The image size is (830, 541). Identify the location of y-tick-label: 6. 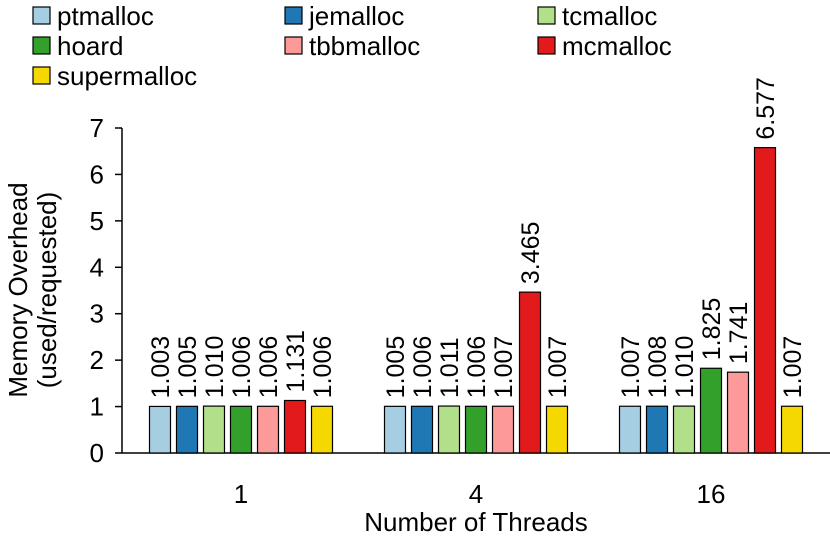
(97, 174).